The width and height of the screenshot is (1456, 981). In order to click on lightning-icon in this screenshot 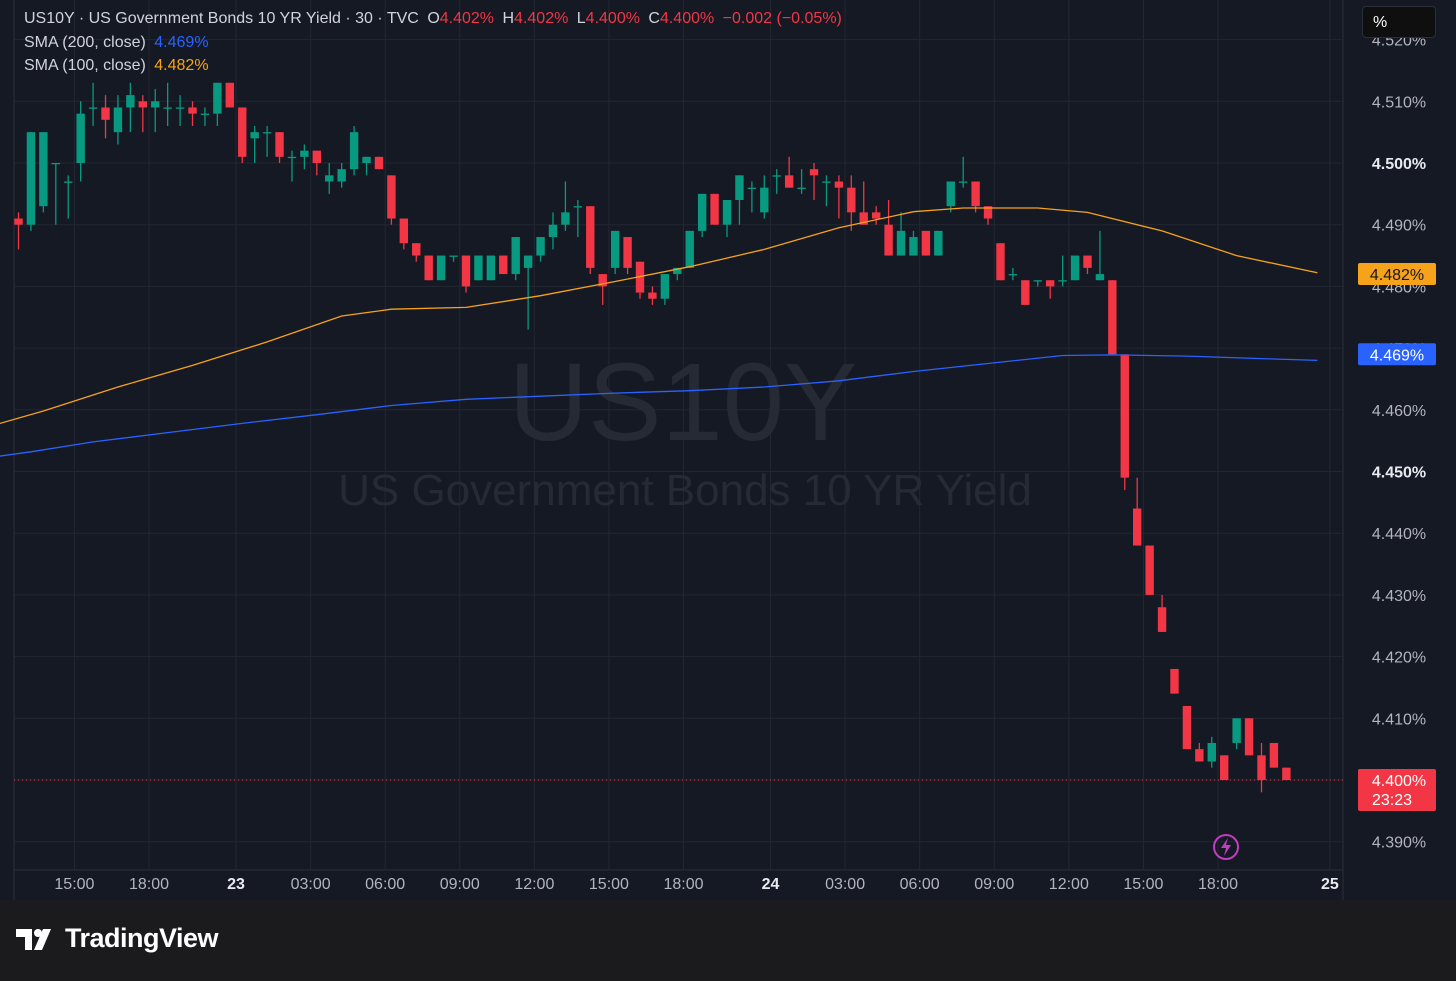, I will do `click(1226, 847)`.